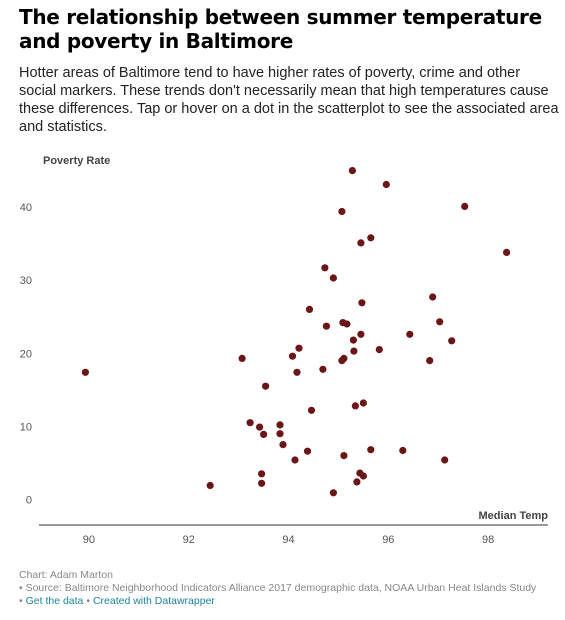 The width and height of the screenshot is (565, 620). What do you see at coordinates (388, 540) in the screenshot?
I see `x-tick-label: 96` at bounding box center [388, 540].